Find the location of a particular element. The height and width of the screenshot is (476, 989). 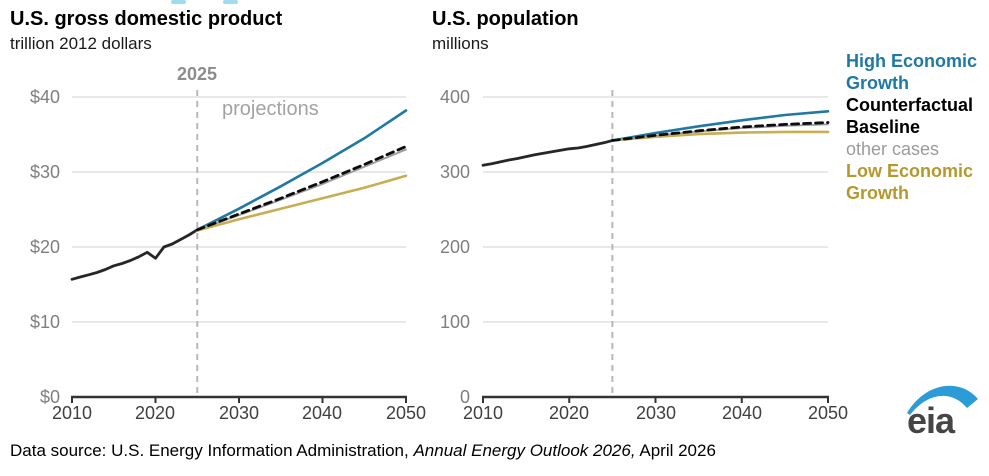

pop-x-tick-label: 2040 is located at coordinates (742, 413).